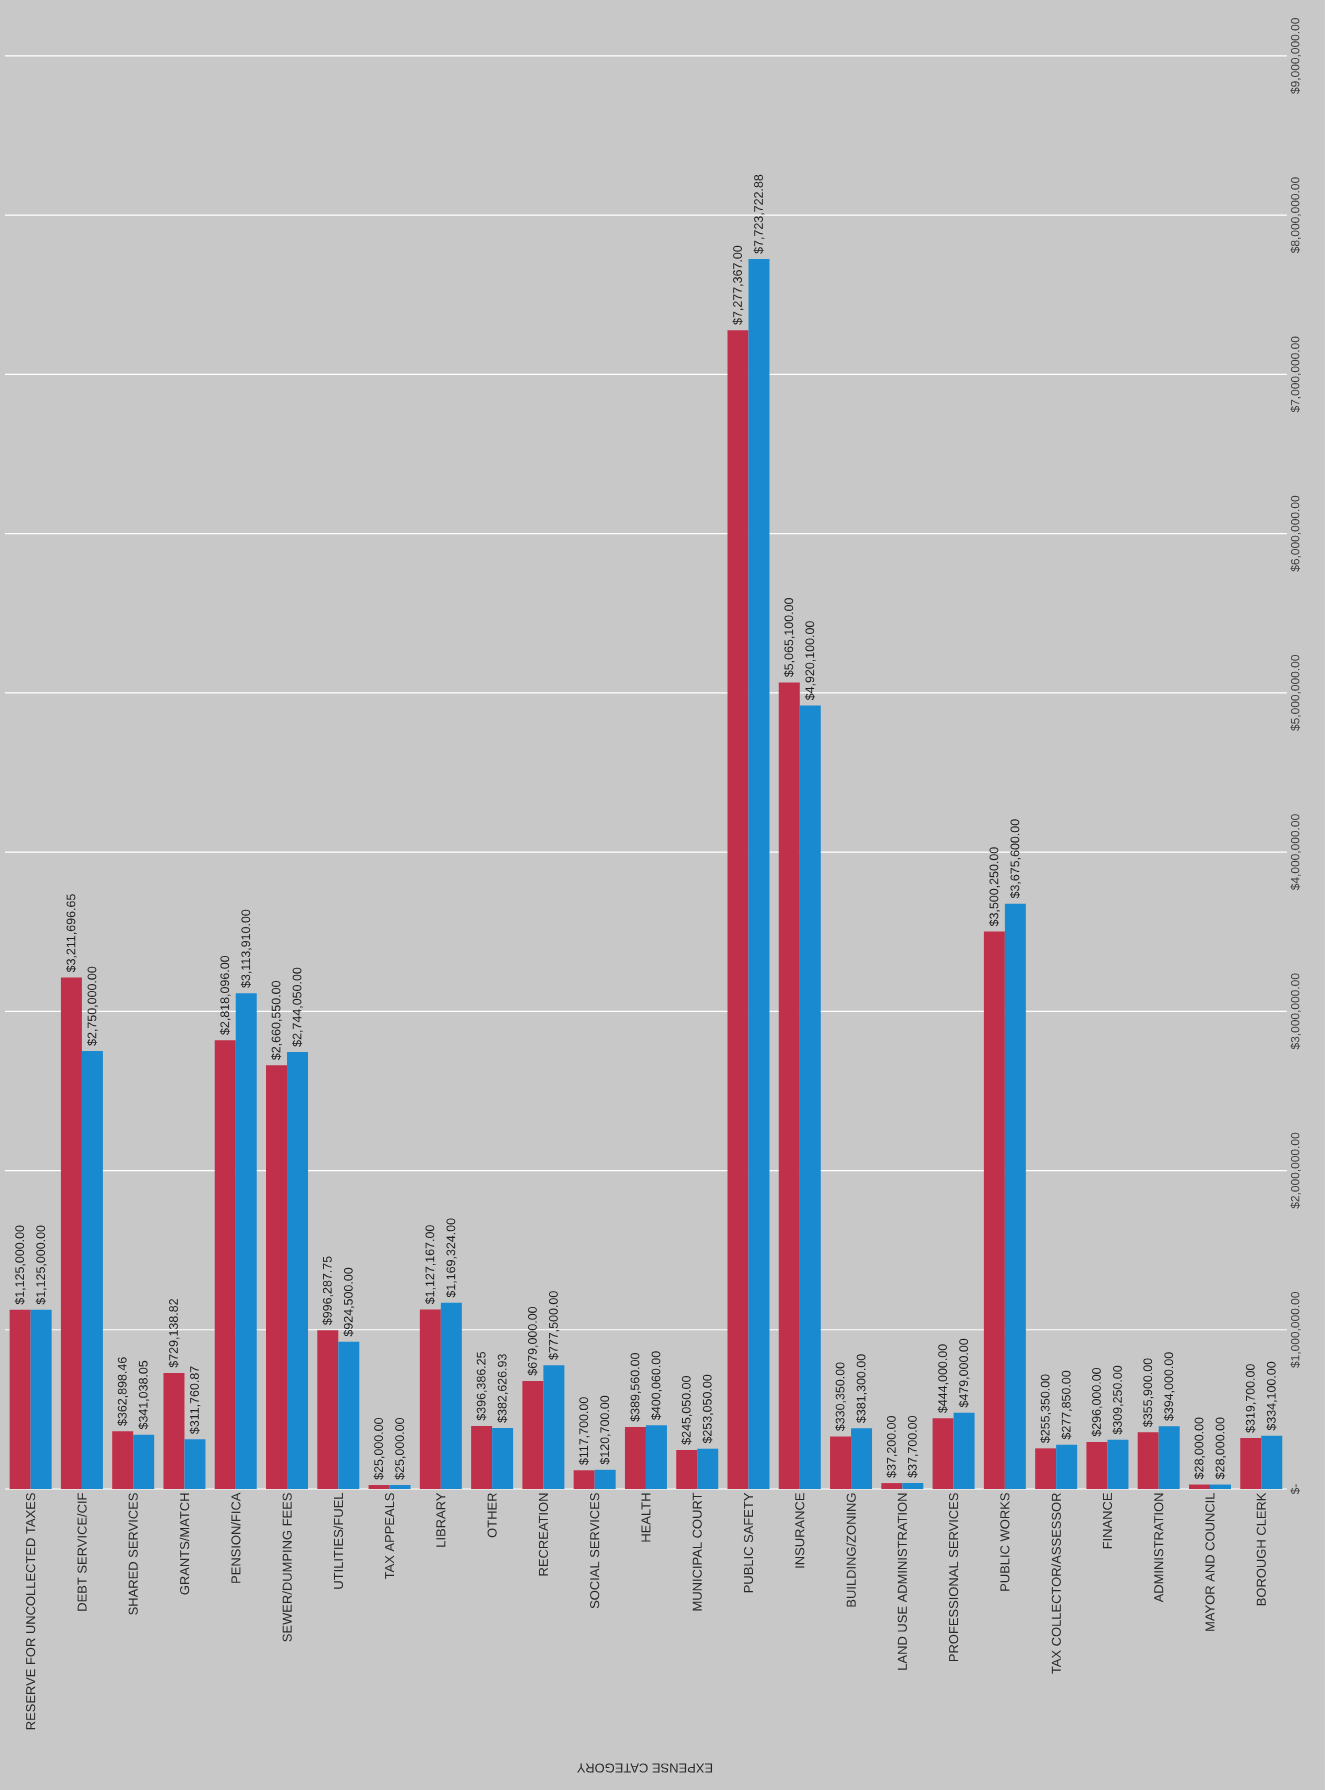 The width and height of the screenshot is (1325, 1790). Describe the element at coordinates (31, 1611) in the screenshot. I see `x-tick-label: RESERVE FOR UNCOLLECTED TAXES` at that location.